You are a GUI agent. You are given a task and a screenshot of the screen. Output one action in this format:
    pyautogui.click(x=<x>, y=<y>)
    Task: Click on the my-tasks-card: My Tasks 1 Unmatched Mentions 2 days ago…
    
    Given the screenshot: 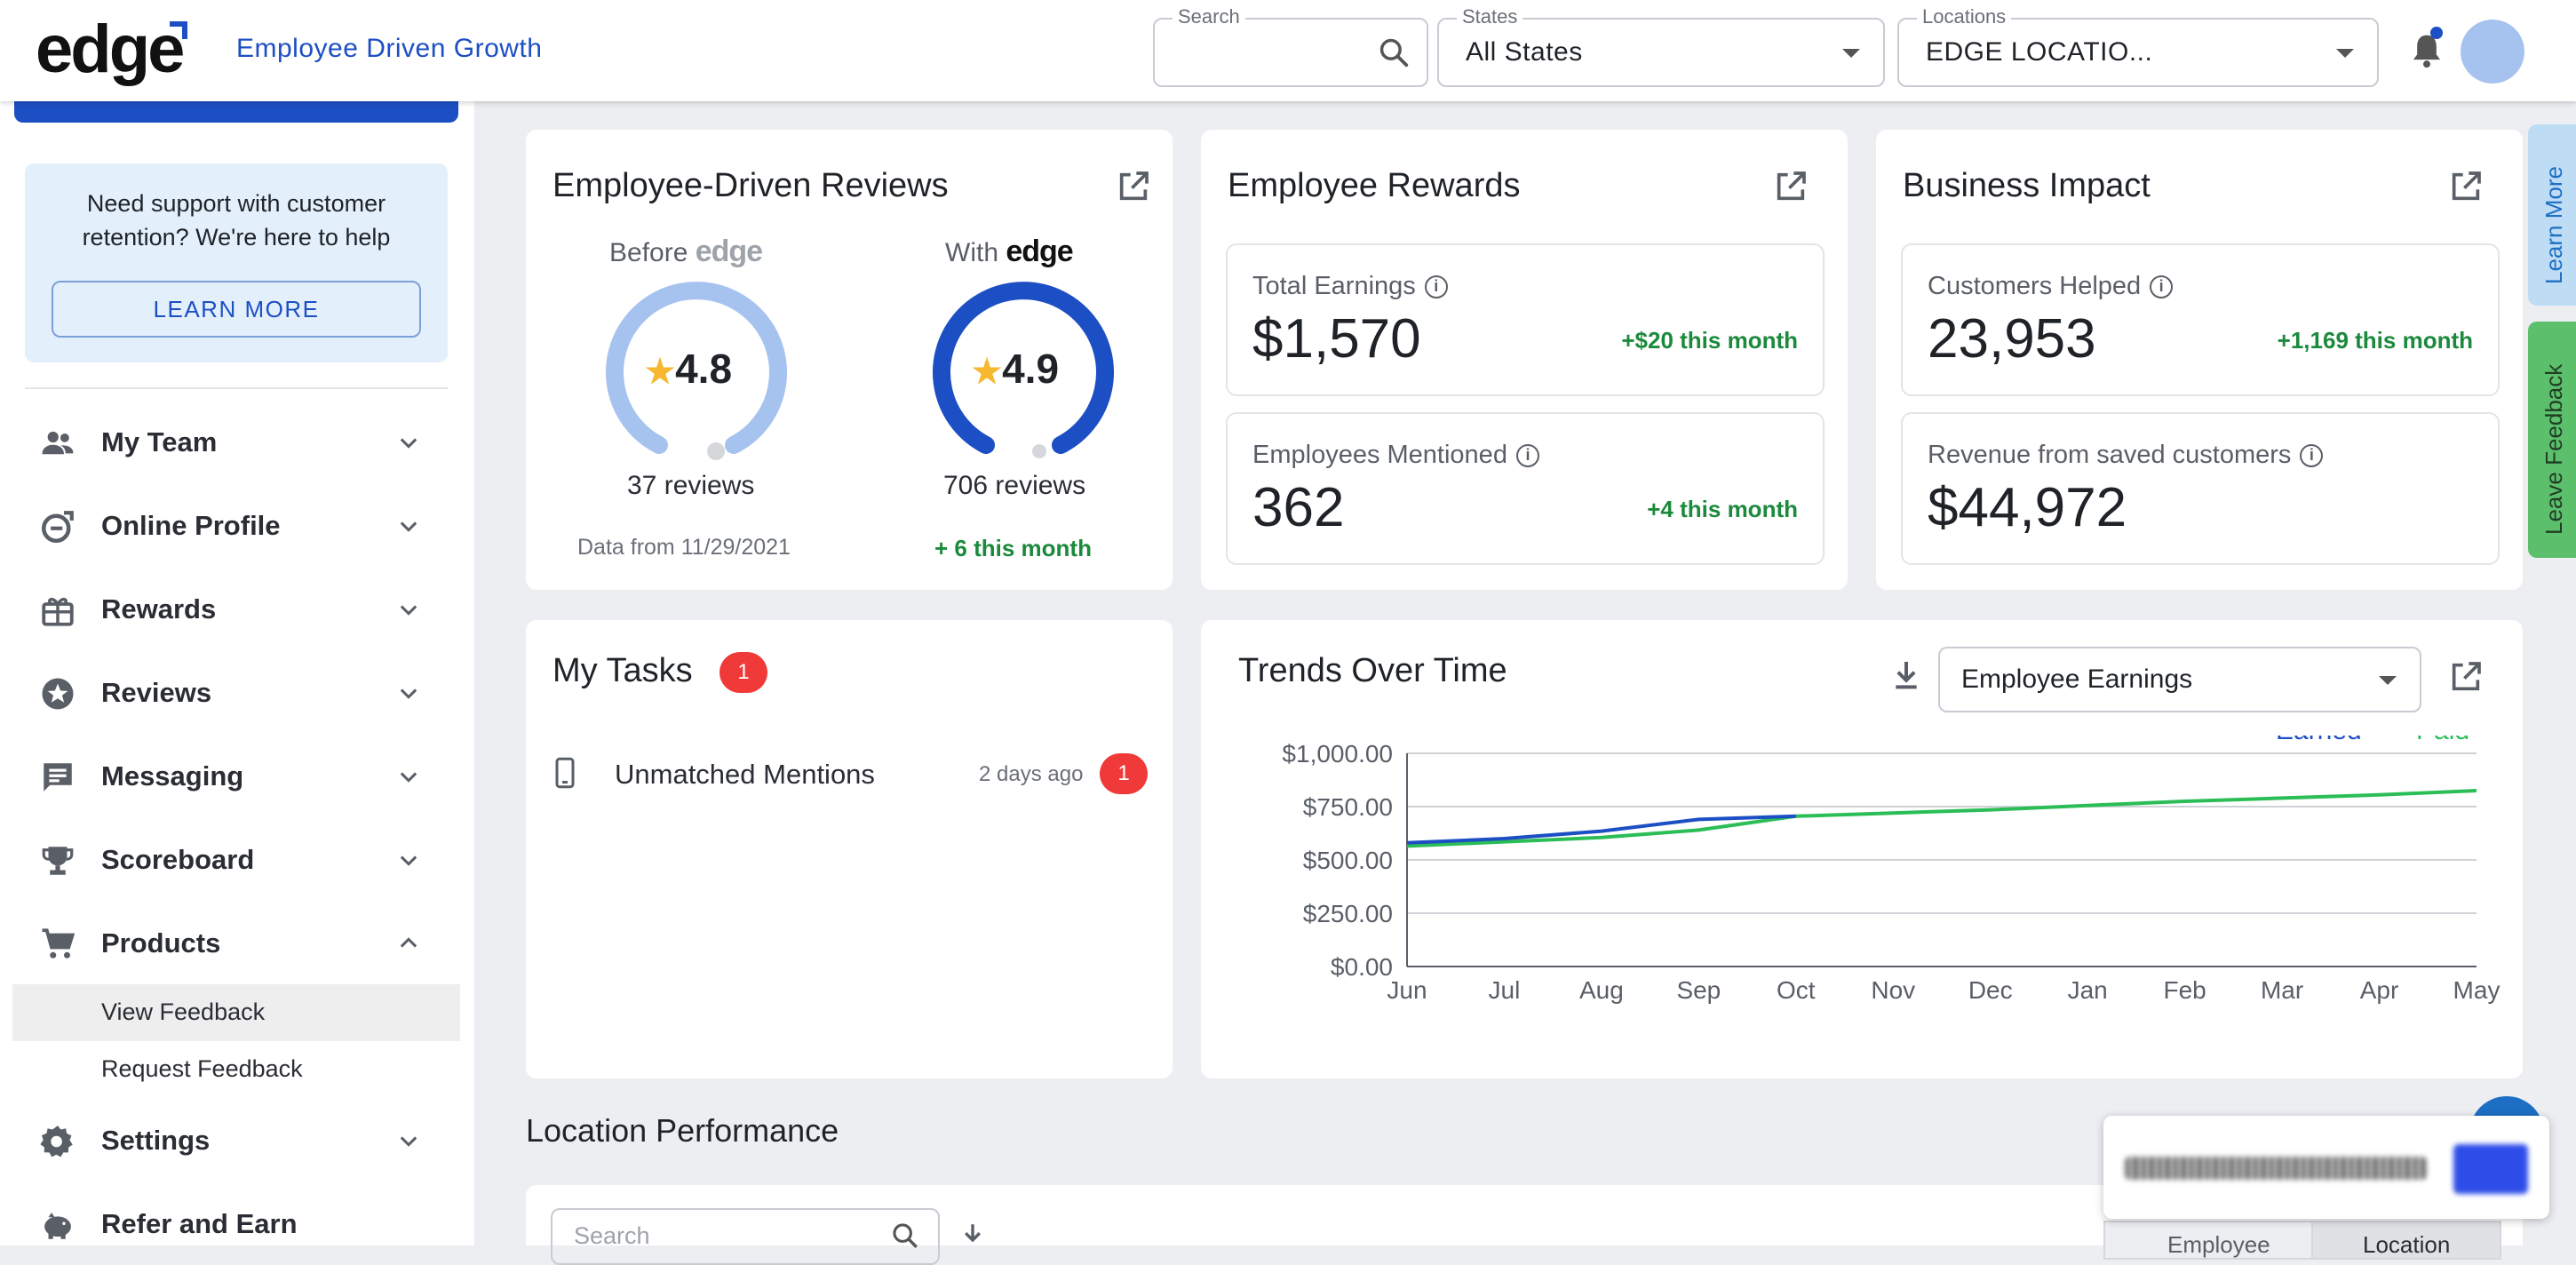 What is the action you would take?
    pyautogui.click(x=849, y=849)
    